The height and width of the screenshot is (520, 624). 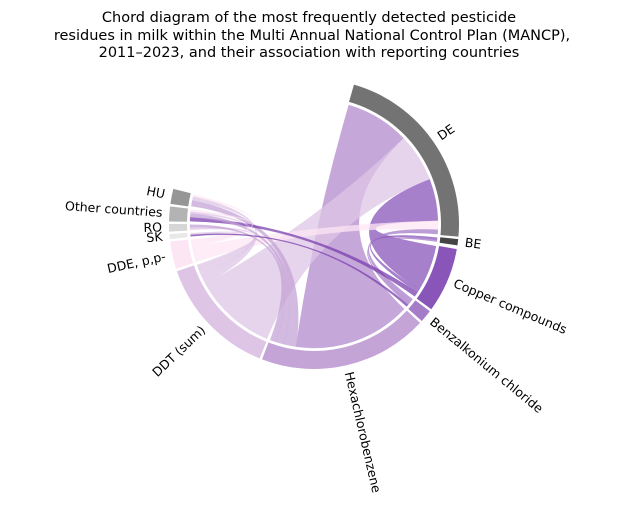 What do you see at coordinates (473, 243) in the screenshot?
I see `label-be: BE` at bounding box center [473, 243].